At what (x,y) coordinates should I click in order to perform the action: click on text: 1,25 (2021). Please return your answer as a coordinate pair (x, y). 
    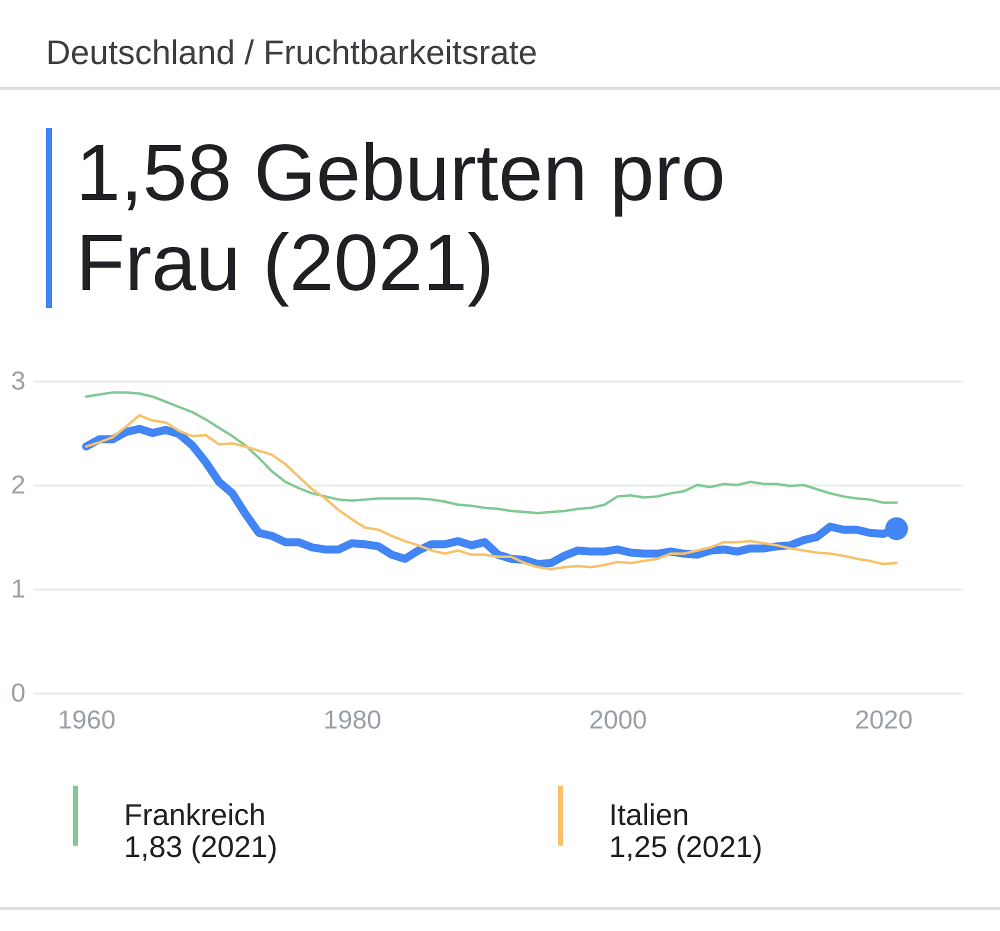
    Looking at the image, I should click on (685, 847).